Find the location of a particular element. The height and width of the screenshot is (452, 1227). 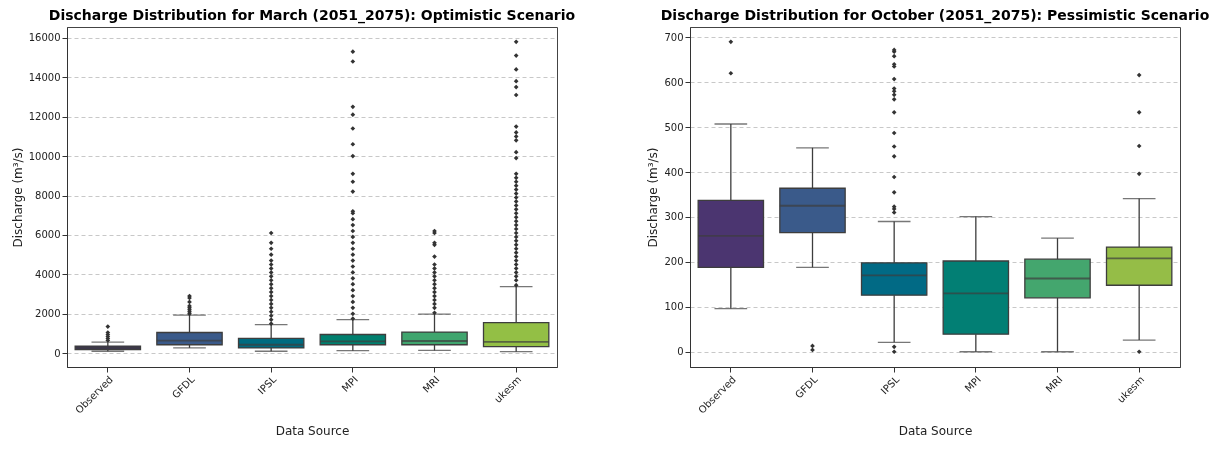

y-tick-label: 14000 is located at coordinates (44, 77).